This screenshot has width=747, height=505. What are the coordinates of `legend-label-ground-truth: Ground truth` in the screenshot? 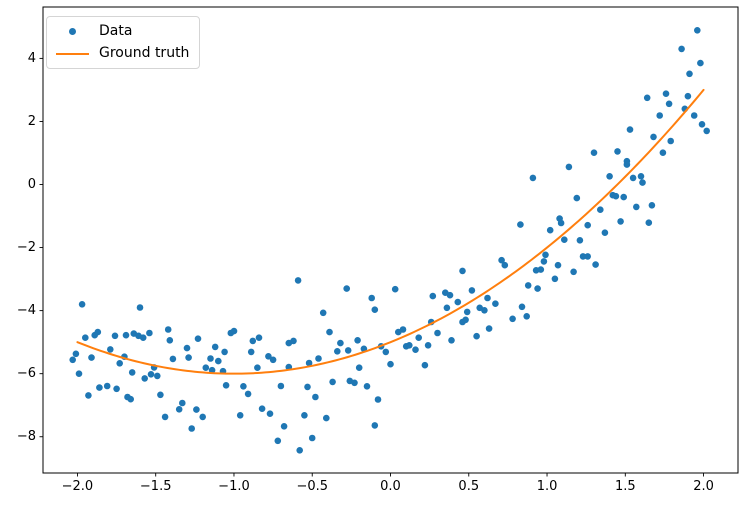 It's located at (144, 53).